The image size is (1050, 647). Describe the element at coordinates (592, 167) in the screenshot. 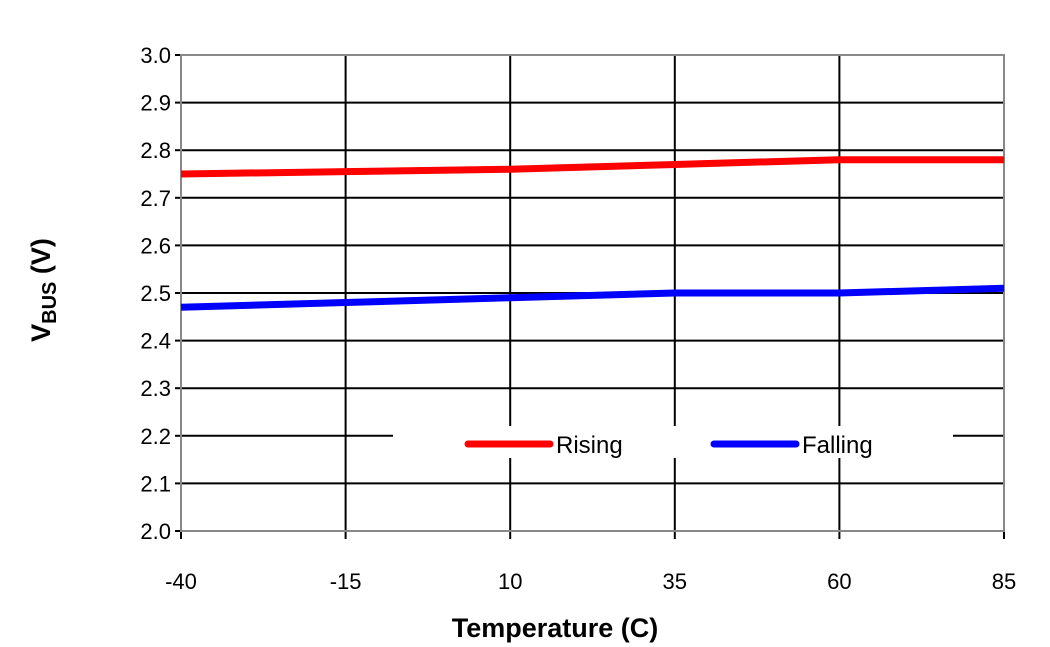

I see `series-line-rising` at that location.